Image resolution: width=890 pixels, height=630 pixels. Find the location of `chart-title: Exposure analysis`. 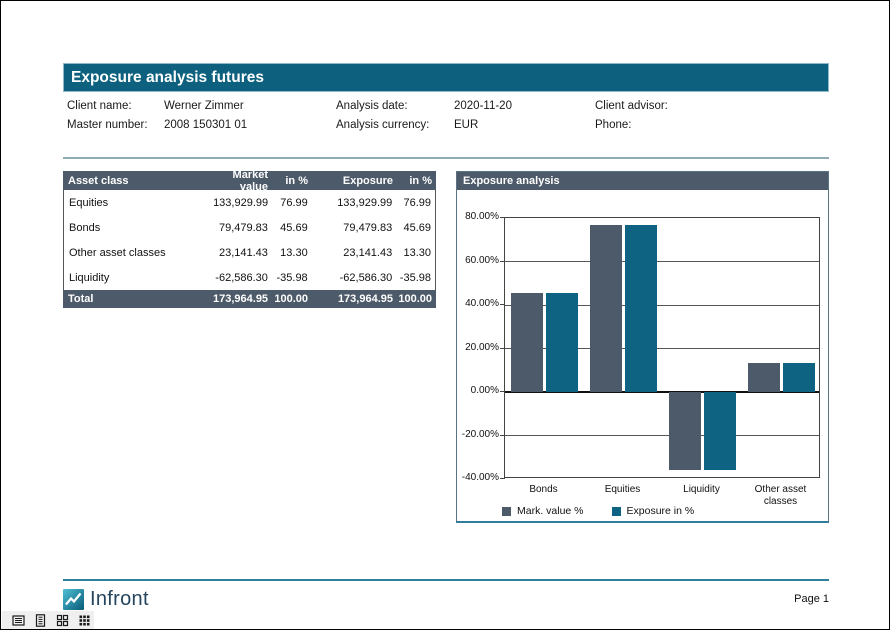

chart-title: Exposure analysis is located at coordinates (511, 181).